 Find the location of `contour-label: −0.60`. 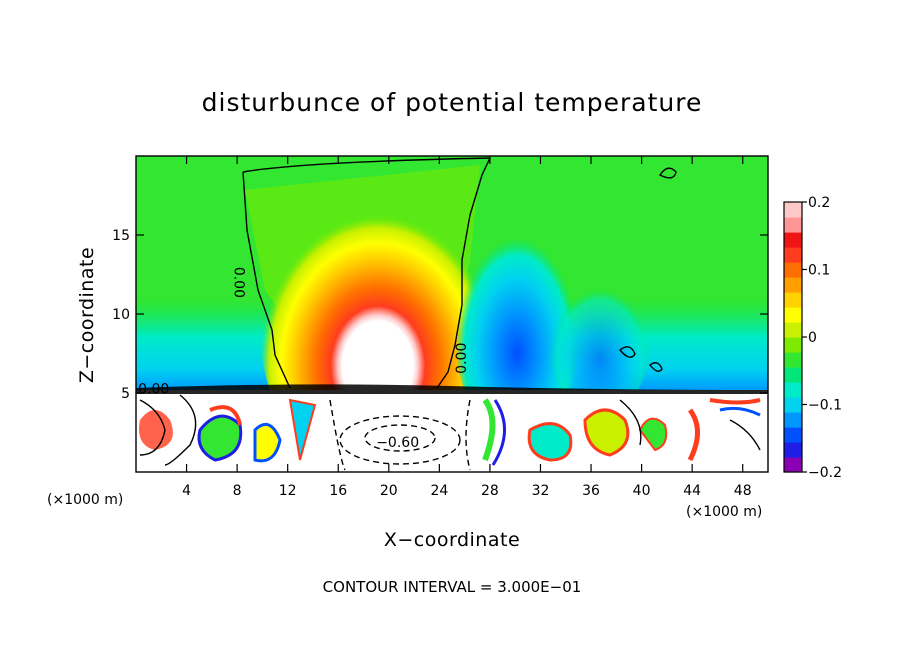

contour-label: −0.60 is located at coordinates (397, 443).